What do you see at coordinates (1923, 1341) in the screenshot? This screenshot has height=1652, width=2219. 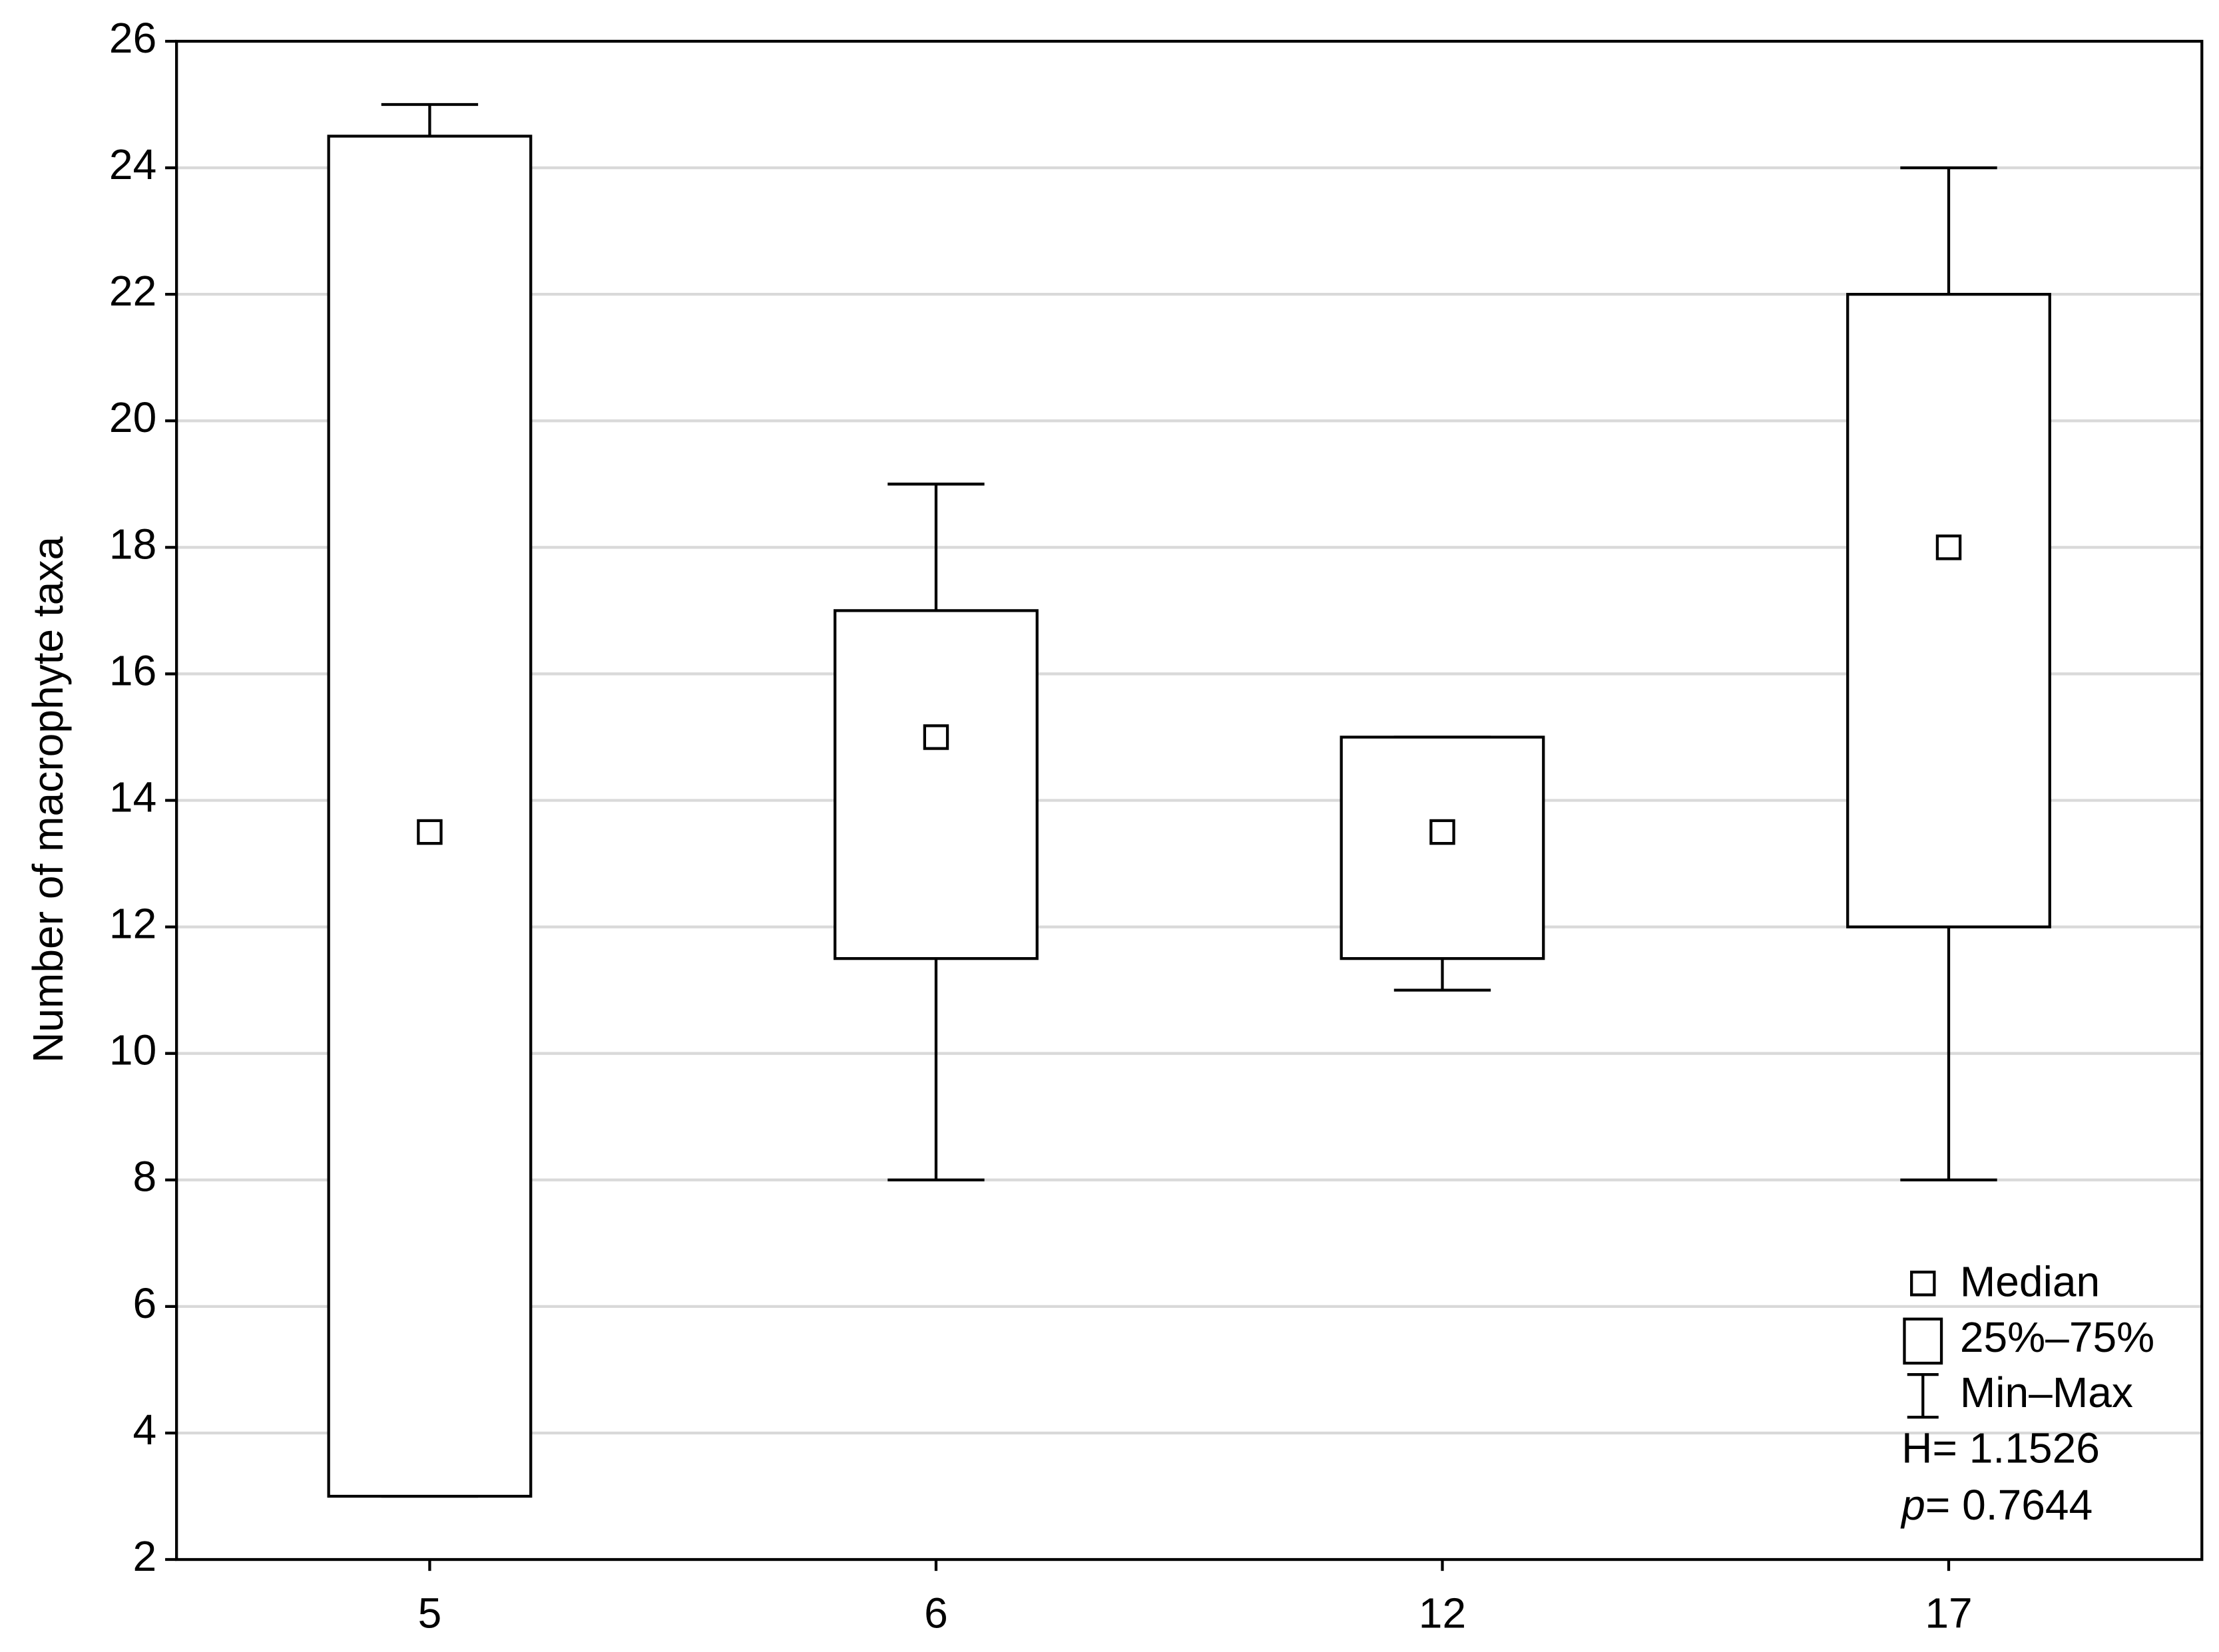 I see `legend-box-icon` at bounding box center [1923, 1341].